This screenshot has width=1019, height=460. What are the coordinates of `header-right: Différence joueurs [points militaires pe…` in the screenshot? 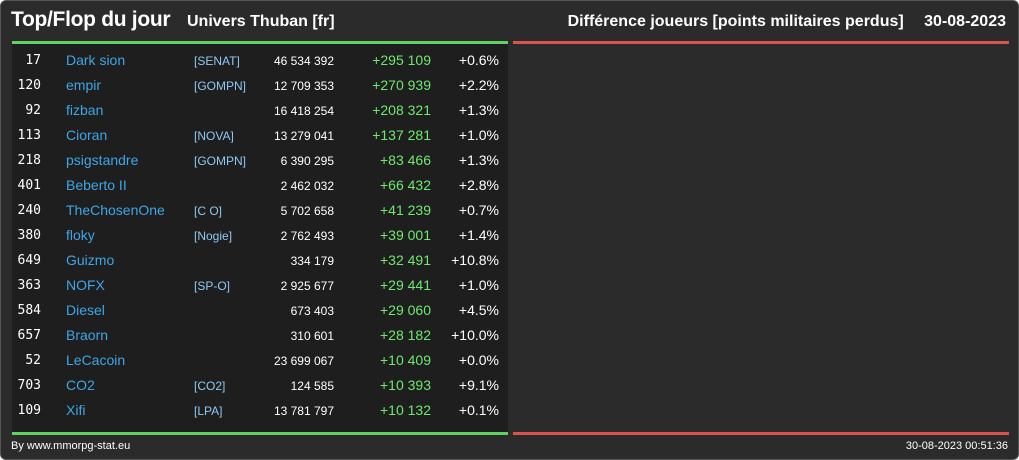 It's located at (787, 22).